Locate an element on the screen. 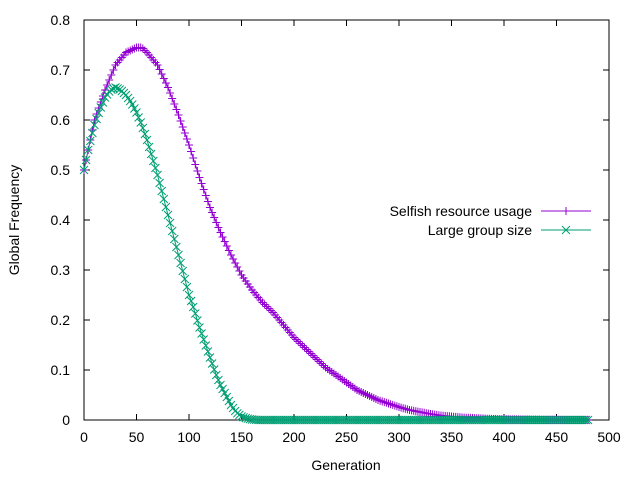  x-tick-label: 350 is located at coordinates (452, 437).